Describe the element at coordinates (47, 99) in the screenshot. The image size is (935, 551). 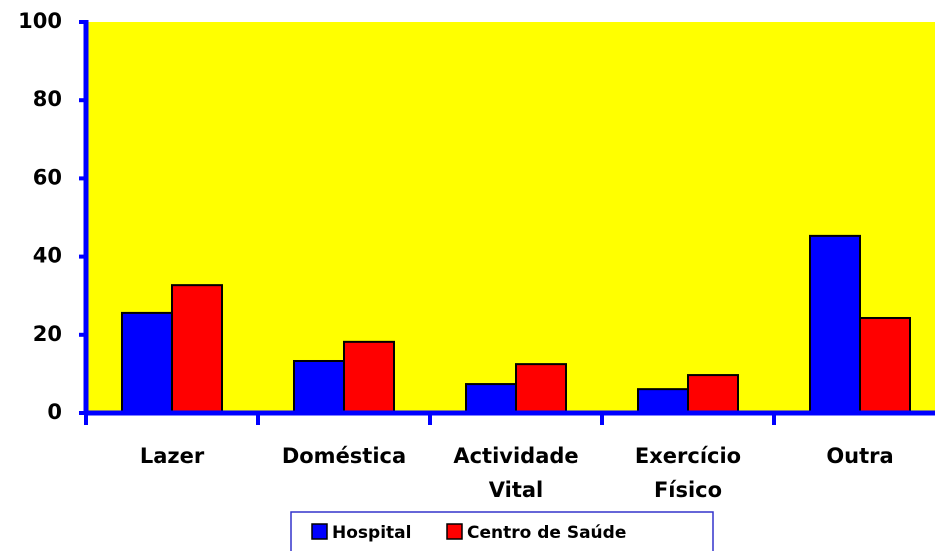
I see `y-tick-label: 80` at that location.